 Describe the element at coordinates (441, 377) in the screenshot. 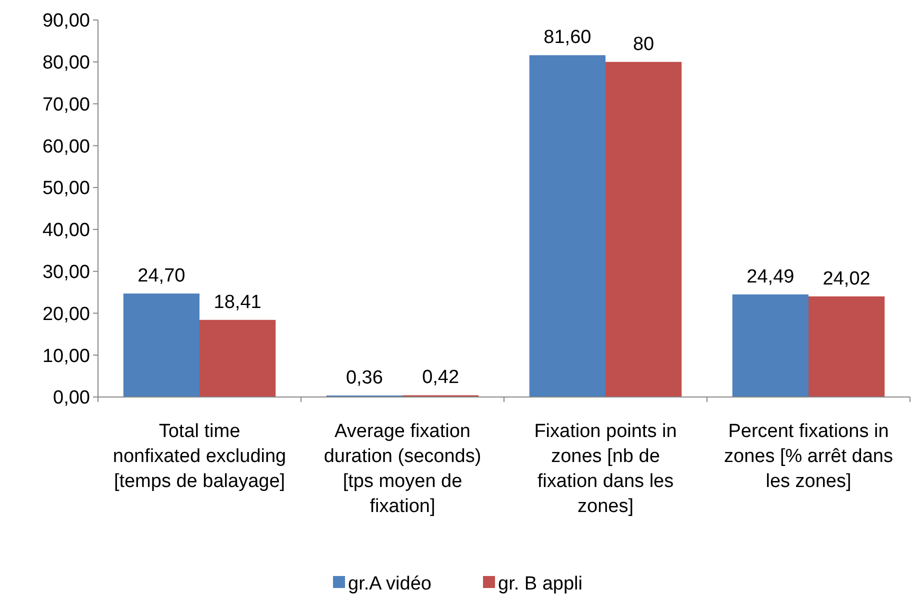

I see `data-label: 0,42` at that location.